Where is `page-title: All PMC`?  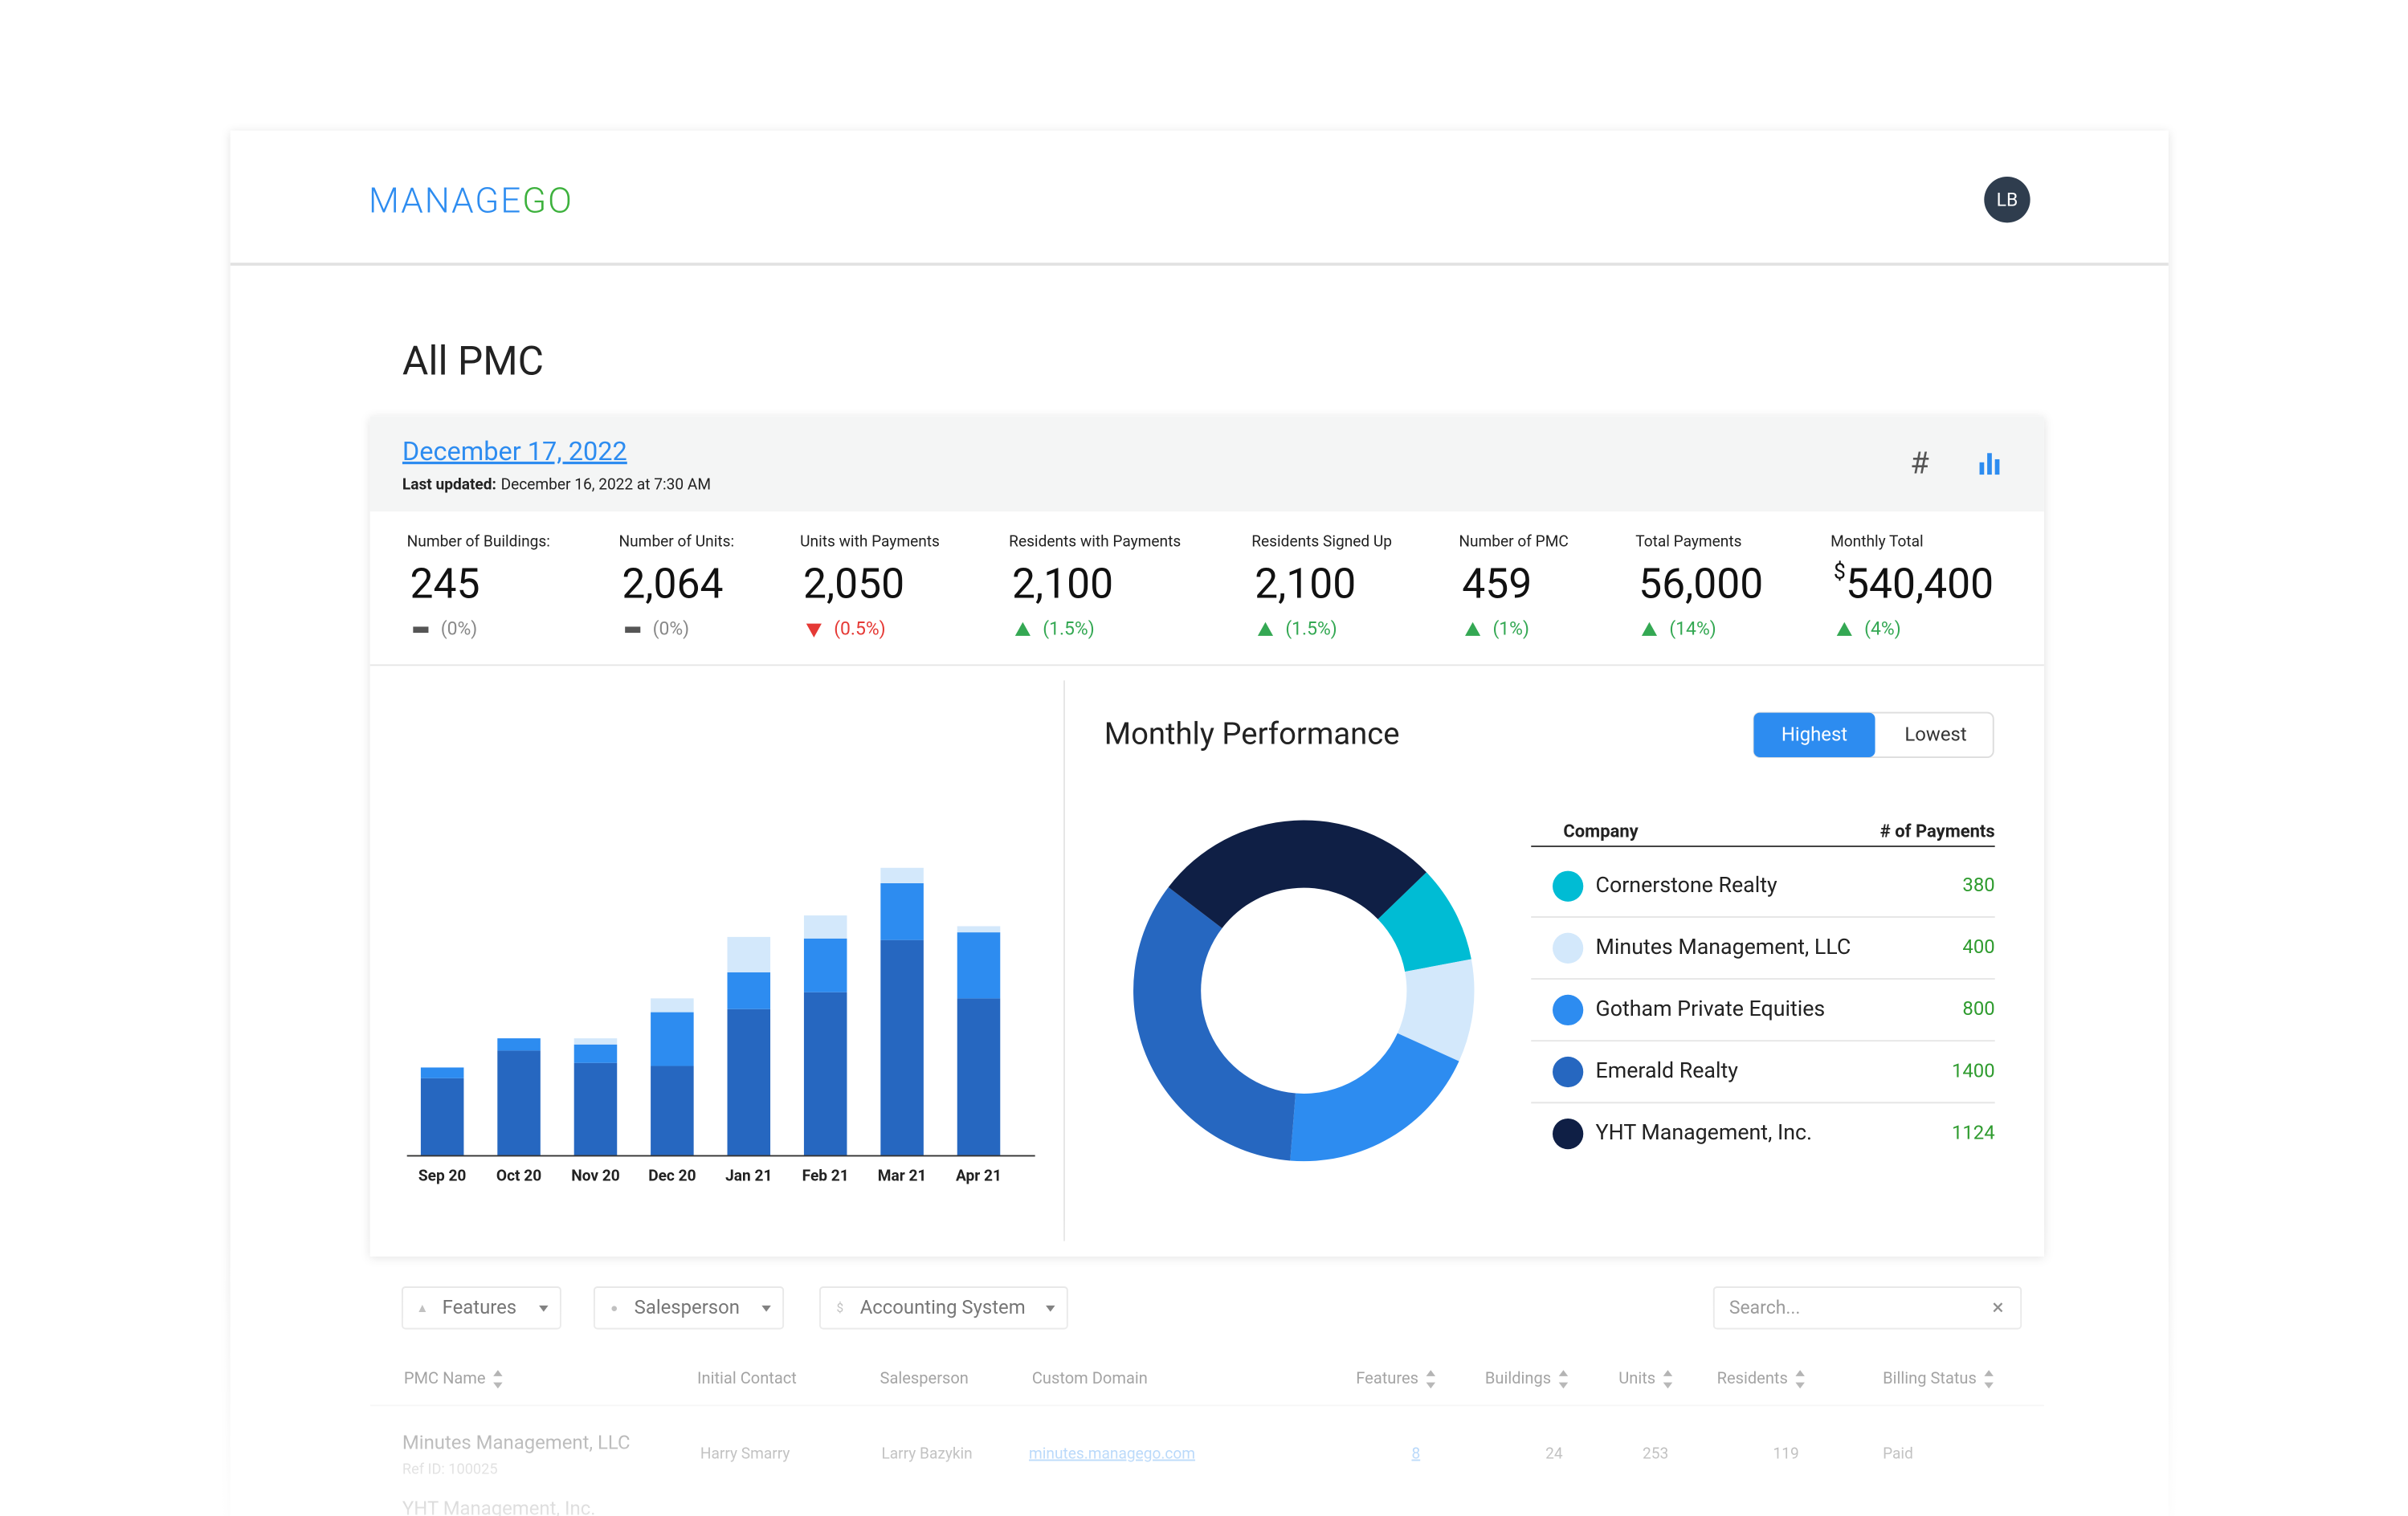
page-title: All PMC is located at coordinates (473, 361).